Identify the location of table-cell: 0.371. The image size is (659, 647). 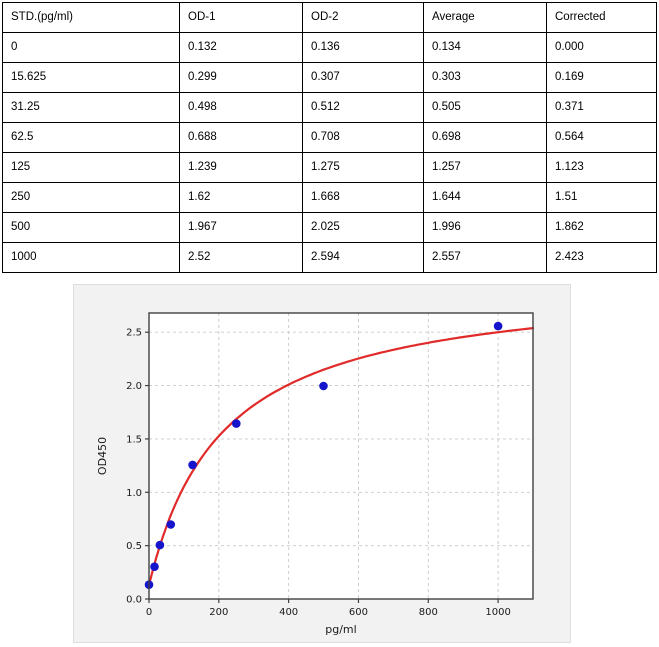
(601, 107).